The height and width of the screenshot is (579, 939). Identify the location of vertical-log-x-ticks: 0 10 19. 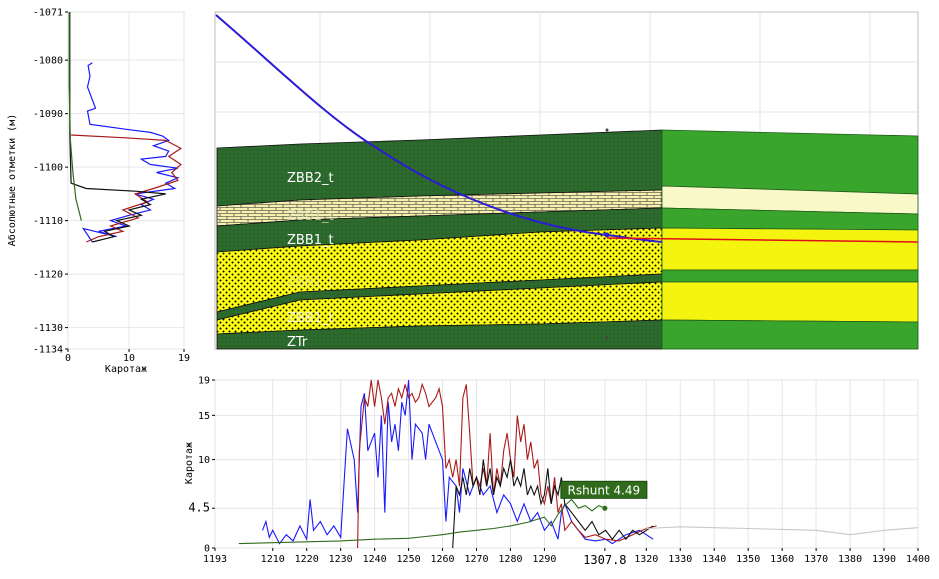
(127, 356).